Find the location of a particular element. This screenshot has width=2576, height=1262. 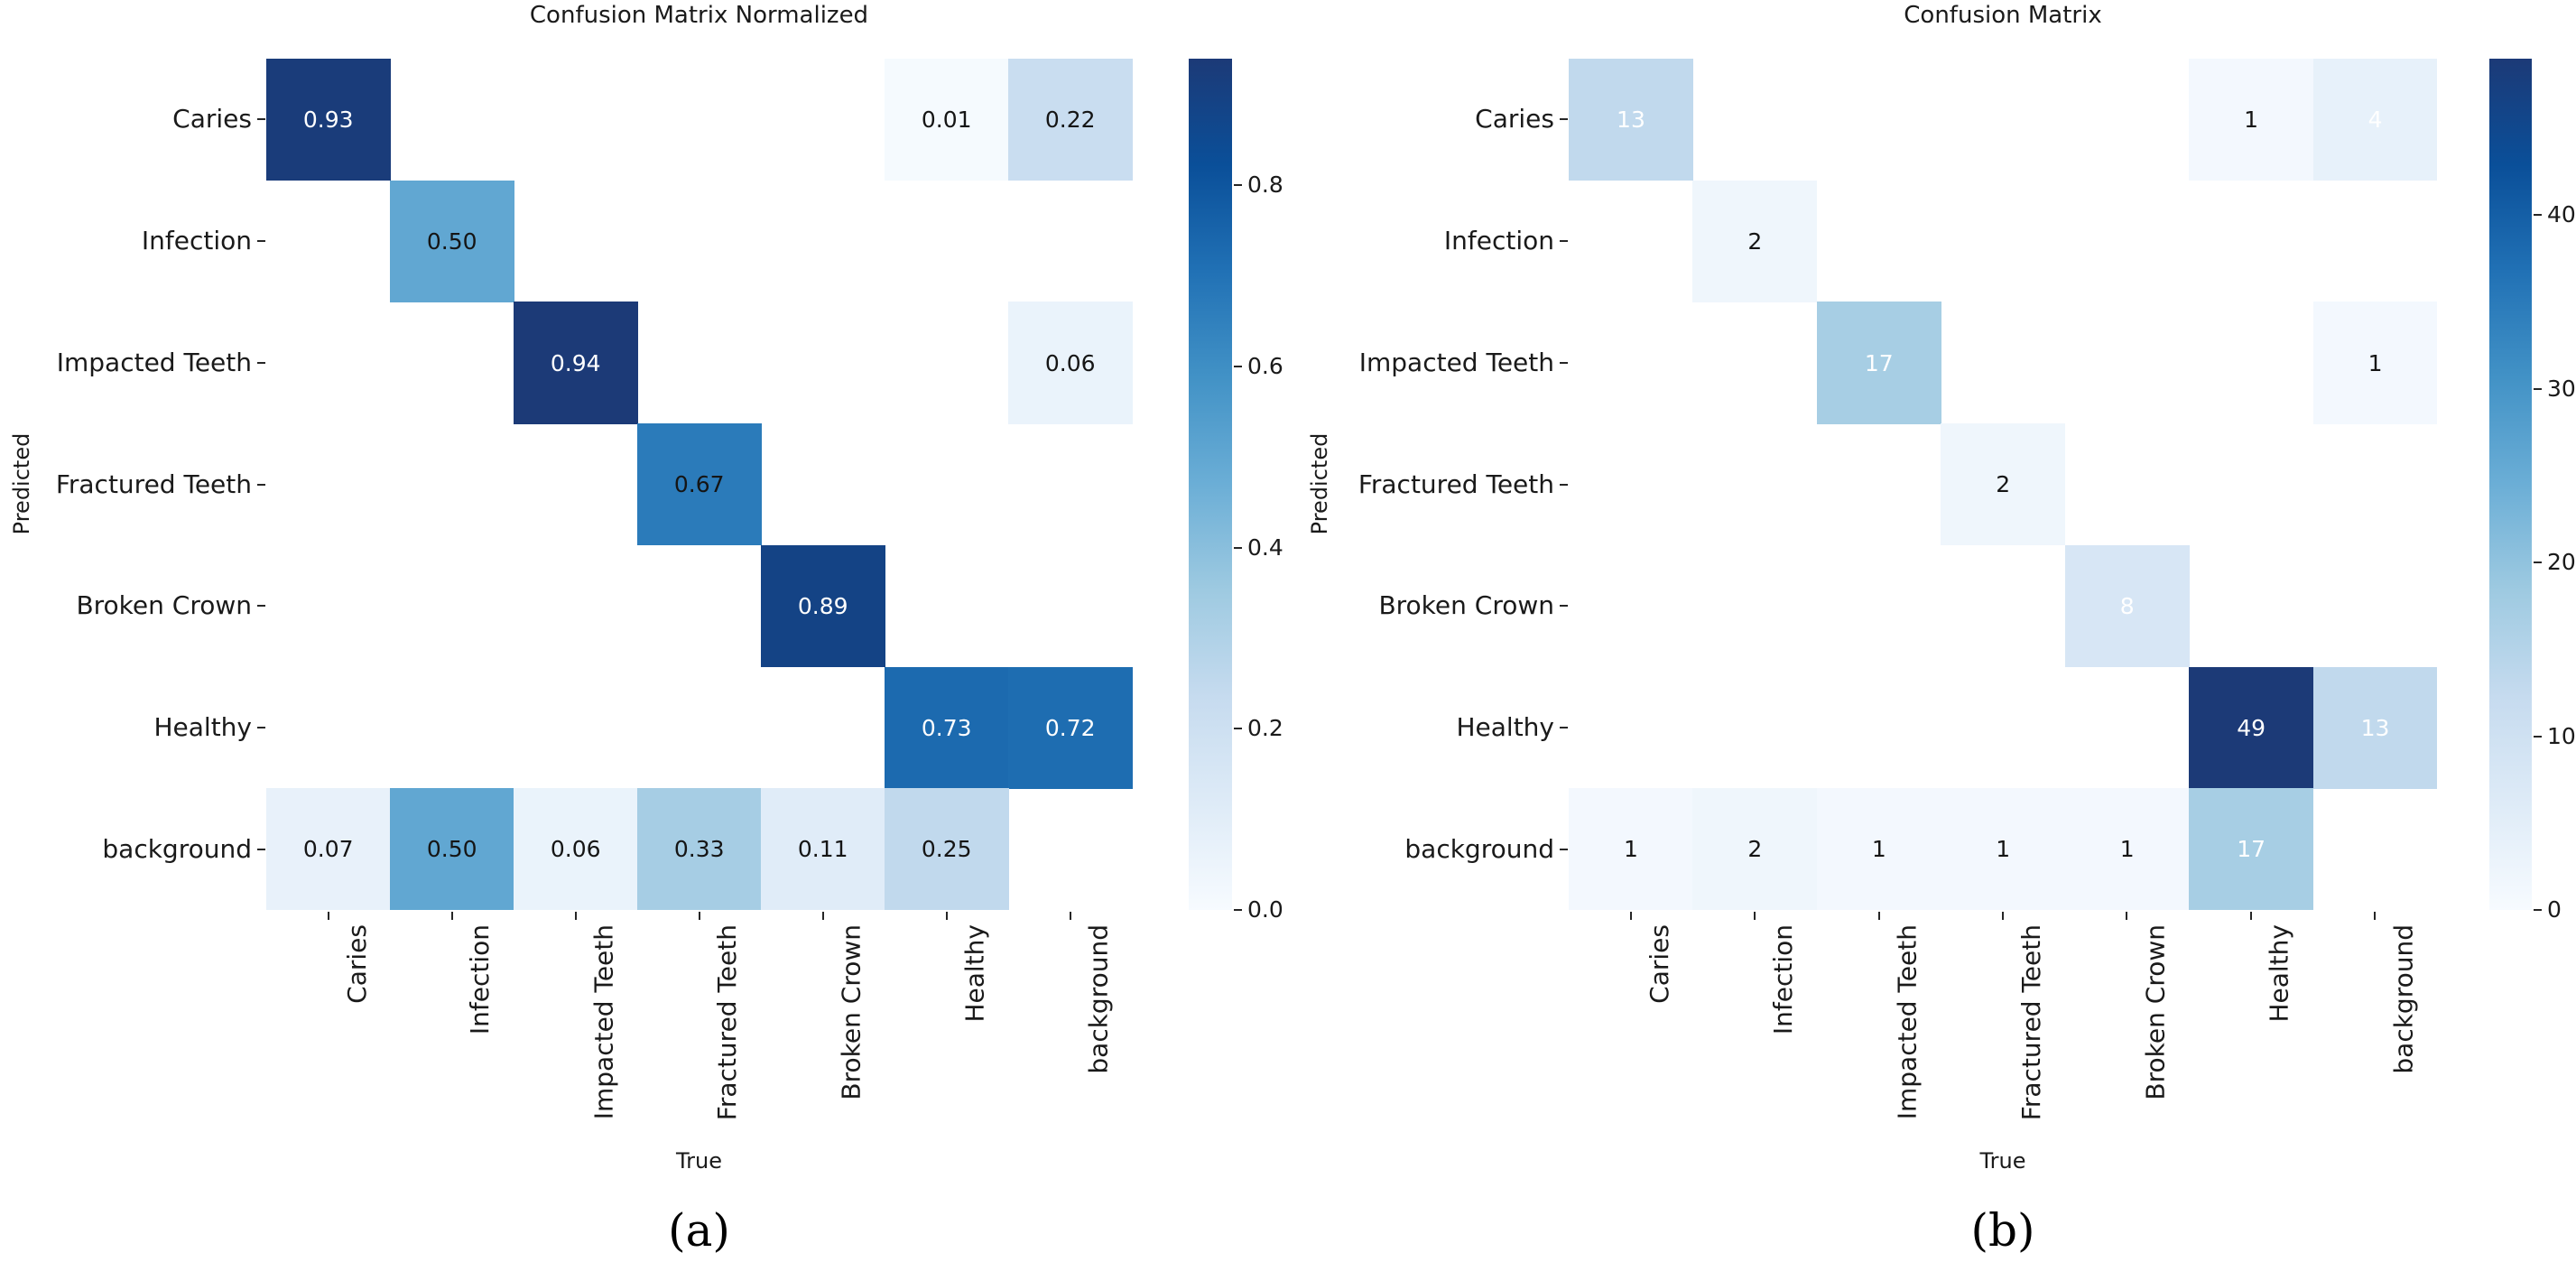

colorbar-tick-label: 10 is located at coordinates (2561, 735).